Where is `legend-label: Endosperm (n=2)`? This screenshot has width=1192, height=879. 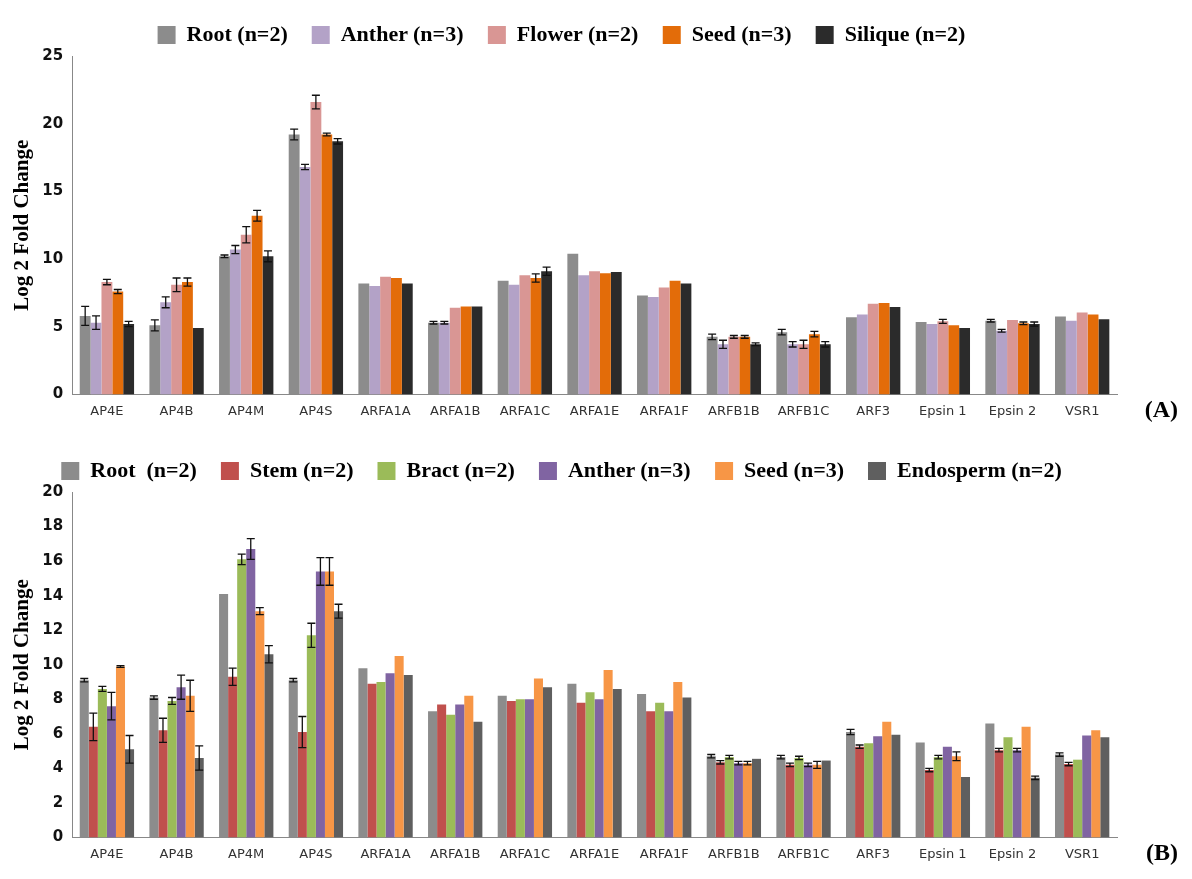 legend-label: Endosperm (n=2) is located at coordinates (979, 469).